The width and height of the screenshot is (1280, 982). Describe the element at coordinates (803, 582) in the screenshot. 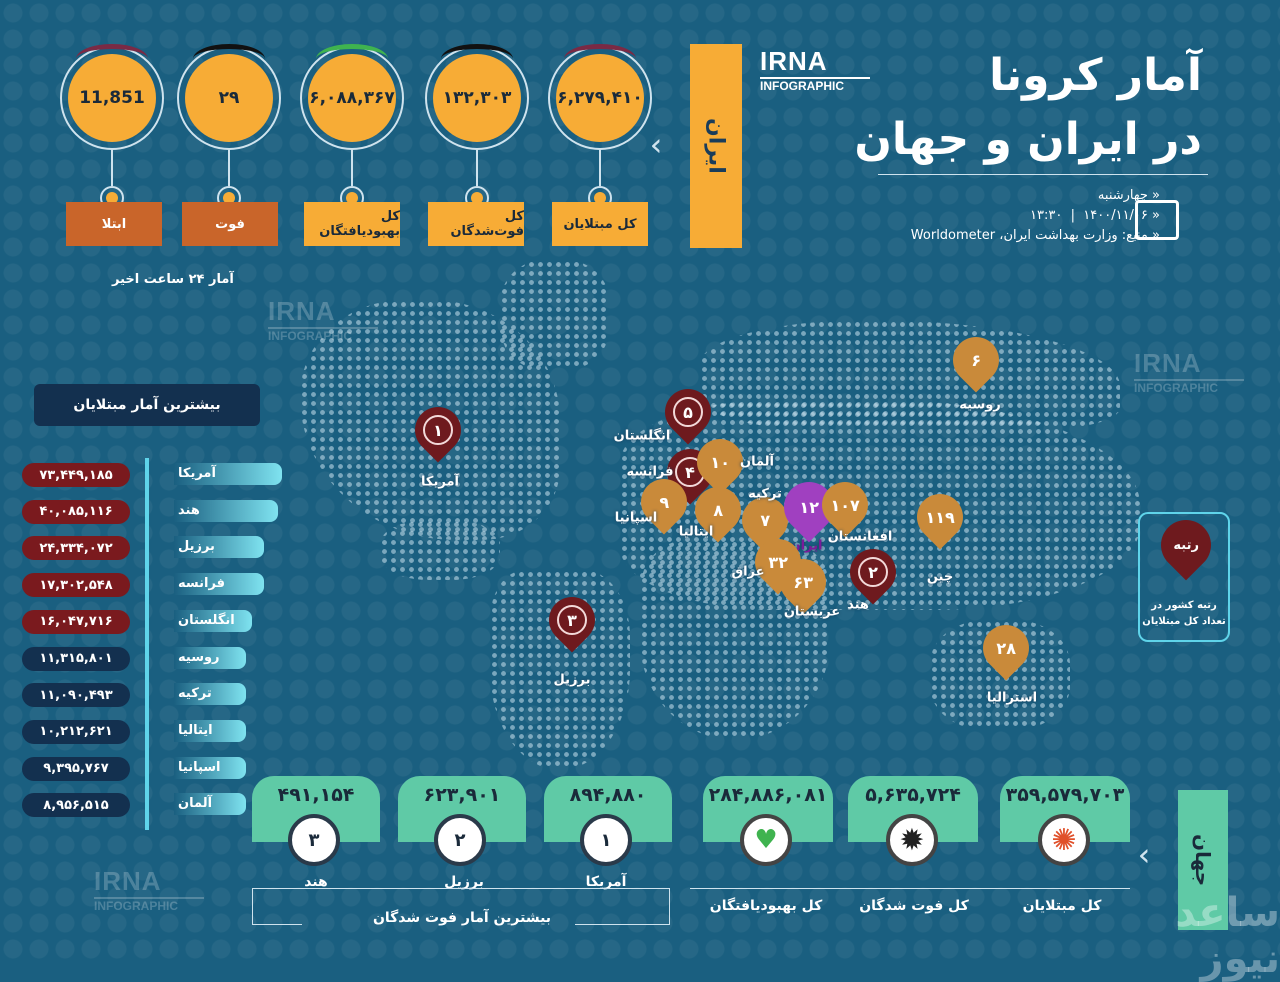

I see `pin-rank: ۶۳` at that location.